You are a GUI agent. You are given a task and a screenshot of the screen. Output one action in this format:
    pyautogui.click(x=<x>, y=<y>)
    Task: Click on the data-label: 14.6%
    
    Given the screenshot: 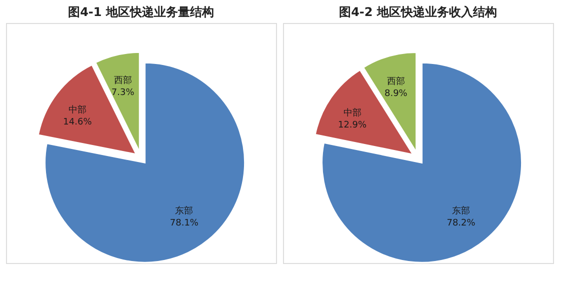 What is the action you would take?
    pyautogui.click(x=77, y=122)
    